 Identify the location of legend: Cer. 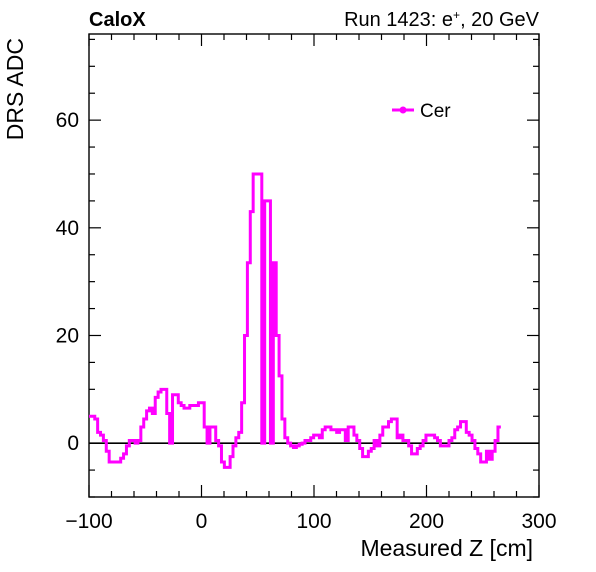
(421, 111).